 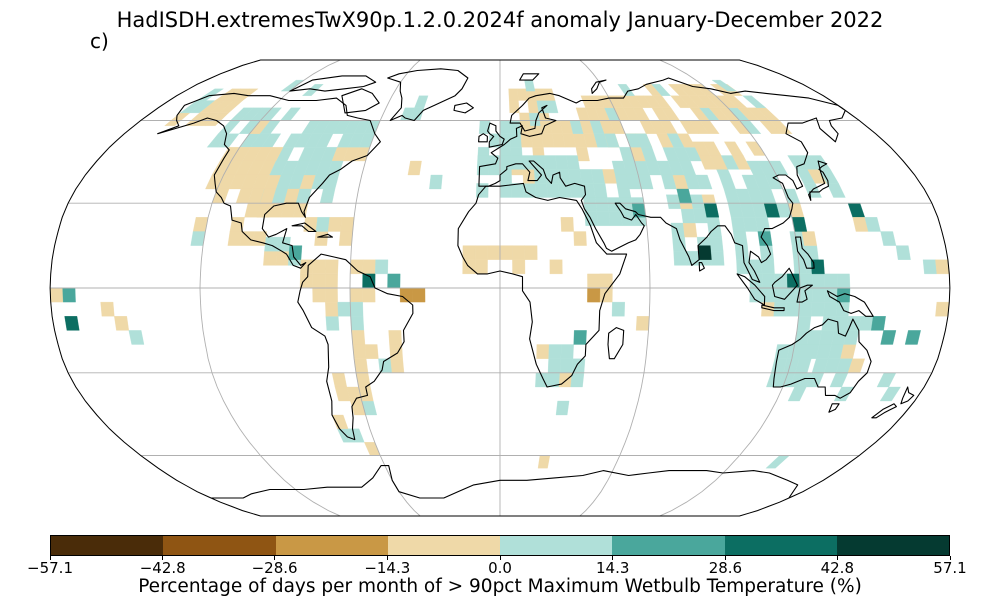 What do you see at coordinates (483, 138) in the screenshot?
I see `coastline-ireland` at bounding box center [483, 138].